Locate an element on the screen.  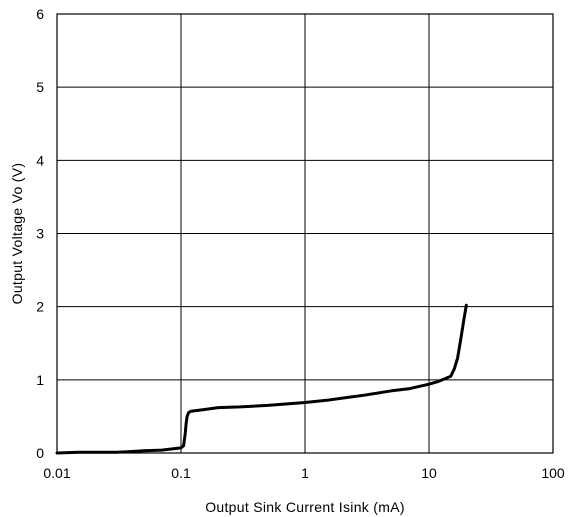
x-tick-label: 0.1 is located at coordinates (181, 473).